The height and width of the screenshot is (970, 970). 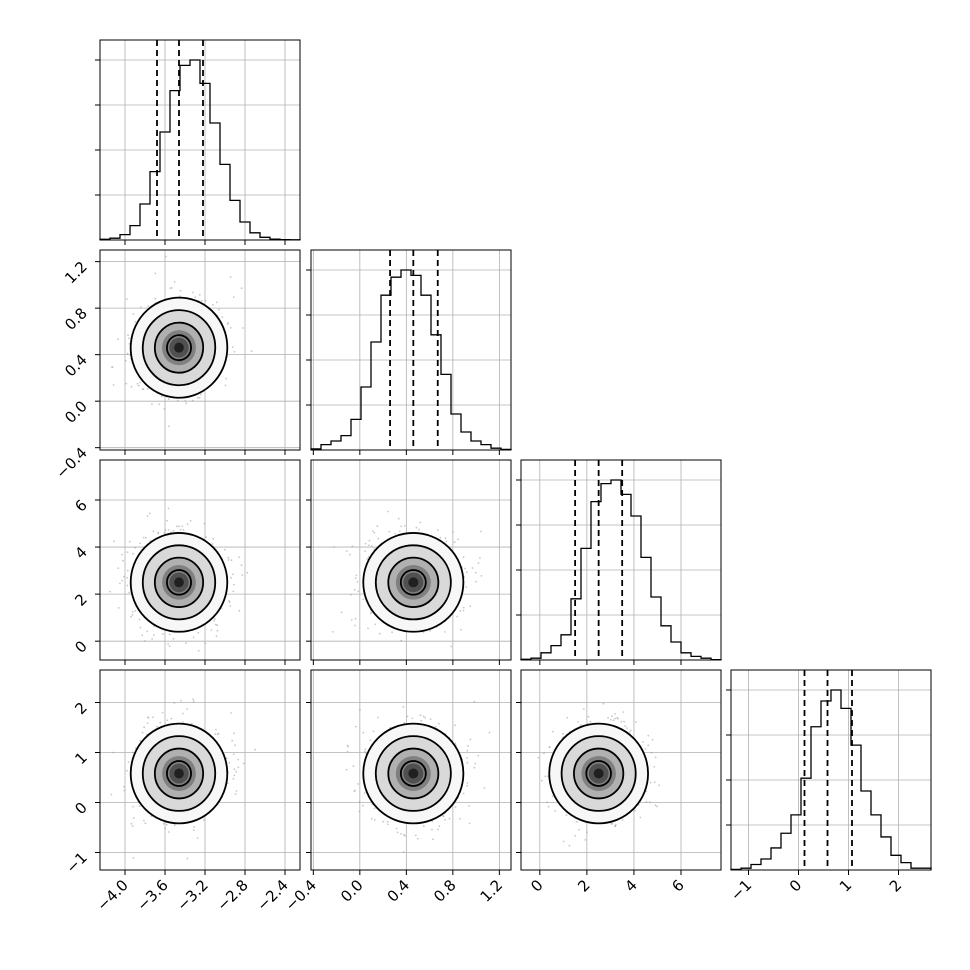 What do you see at coordinates (80, 758) in the screenshot?
I see `y-tick-label: 1` at bounding box center [80, 758].